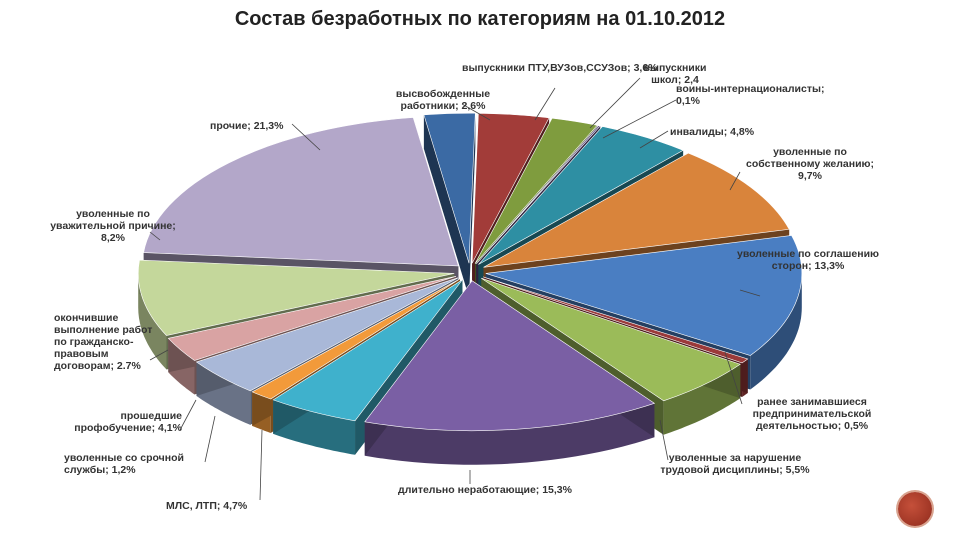 The image size is (960, 540). Describe the element at coordinates (712, 132) in the screenshot. I see `label-invalidy: инвалиды; 4,8%` at that location.